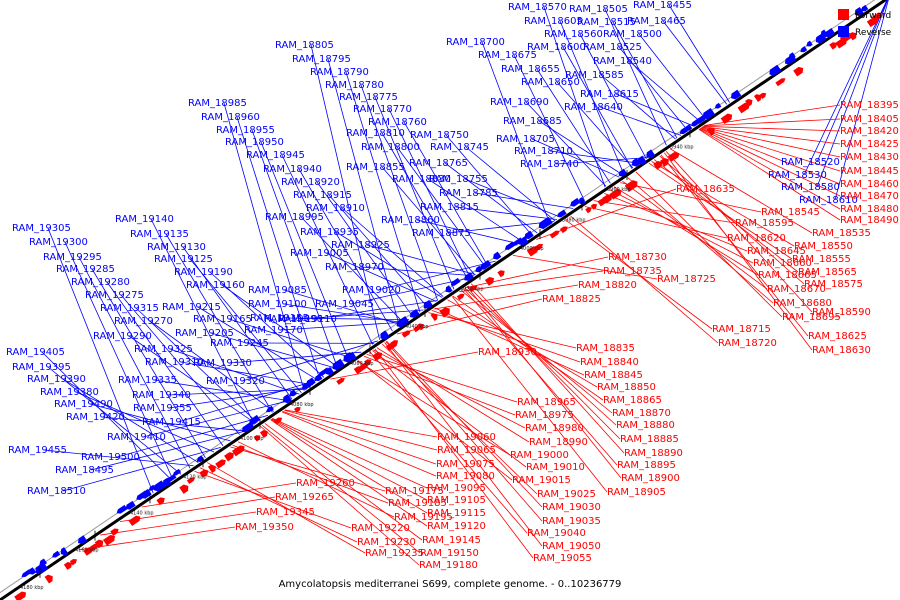 The height and width of the screenshot is (600, 900). I want to click on gene-label: RAM_18530, so click(797, 175).